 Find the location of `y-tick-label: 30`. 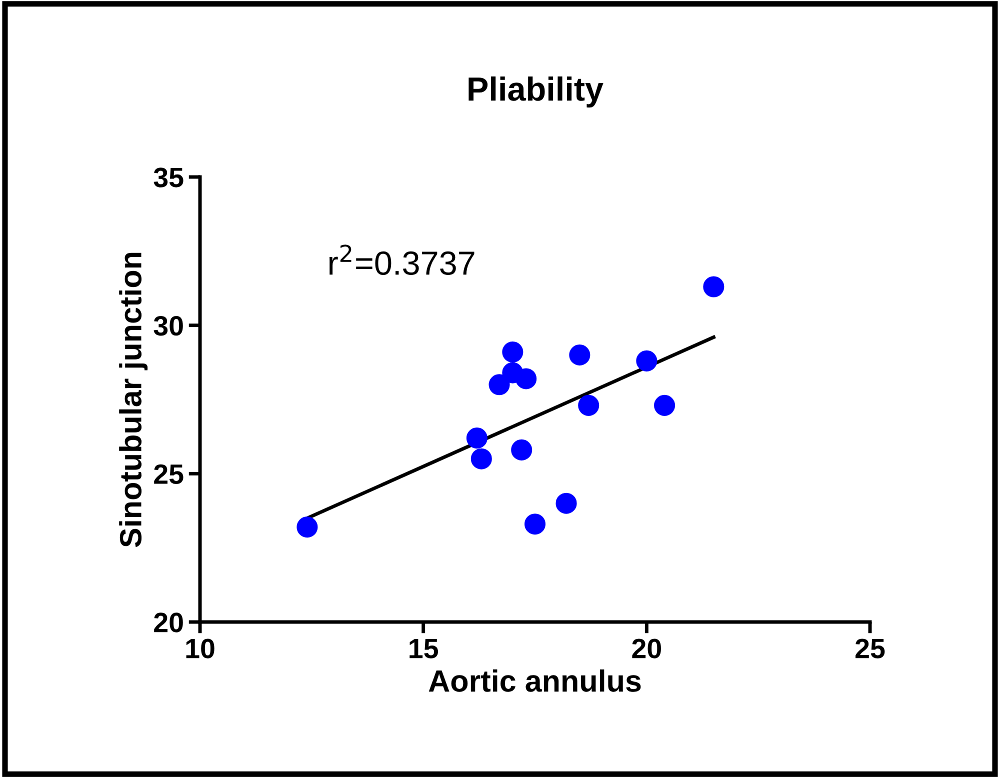

y-tick-label: 30 is located at coordinates (168, 326).